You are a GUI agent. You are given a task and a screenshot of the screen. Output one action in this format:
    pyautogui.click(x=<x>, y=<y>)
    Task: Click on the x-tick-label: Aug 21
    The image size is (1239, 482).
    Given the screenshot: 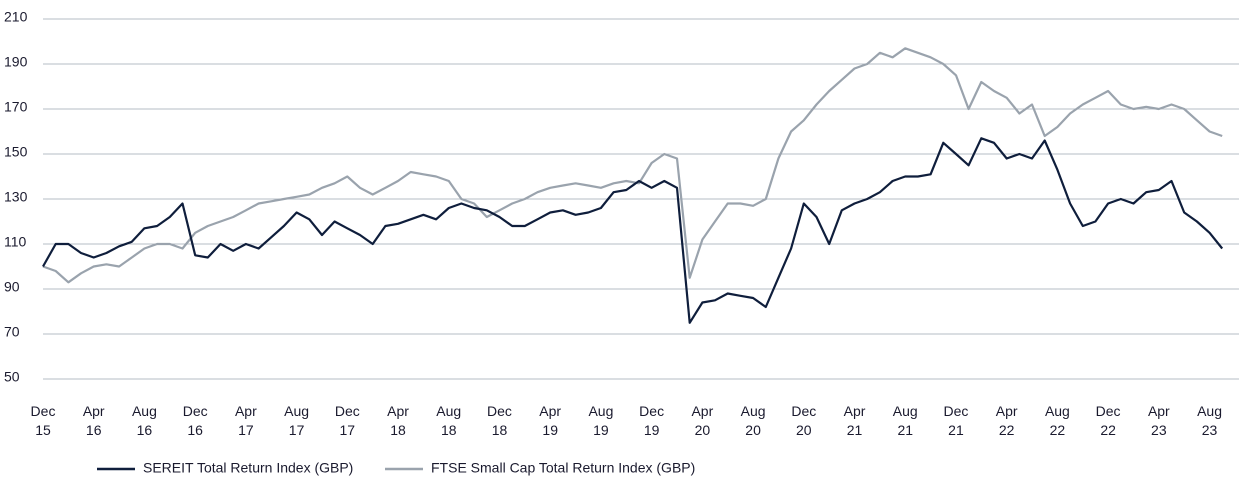 What is the action you would take?
    pyautogui.click(x=905, y=420)
    